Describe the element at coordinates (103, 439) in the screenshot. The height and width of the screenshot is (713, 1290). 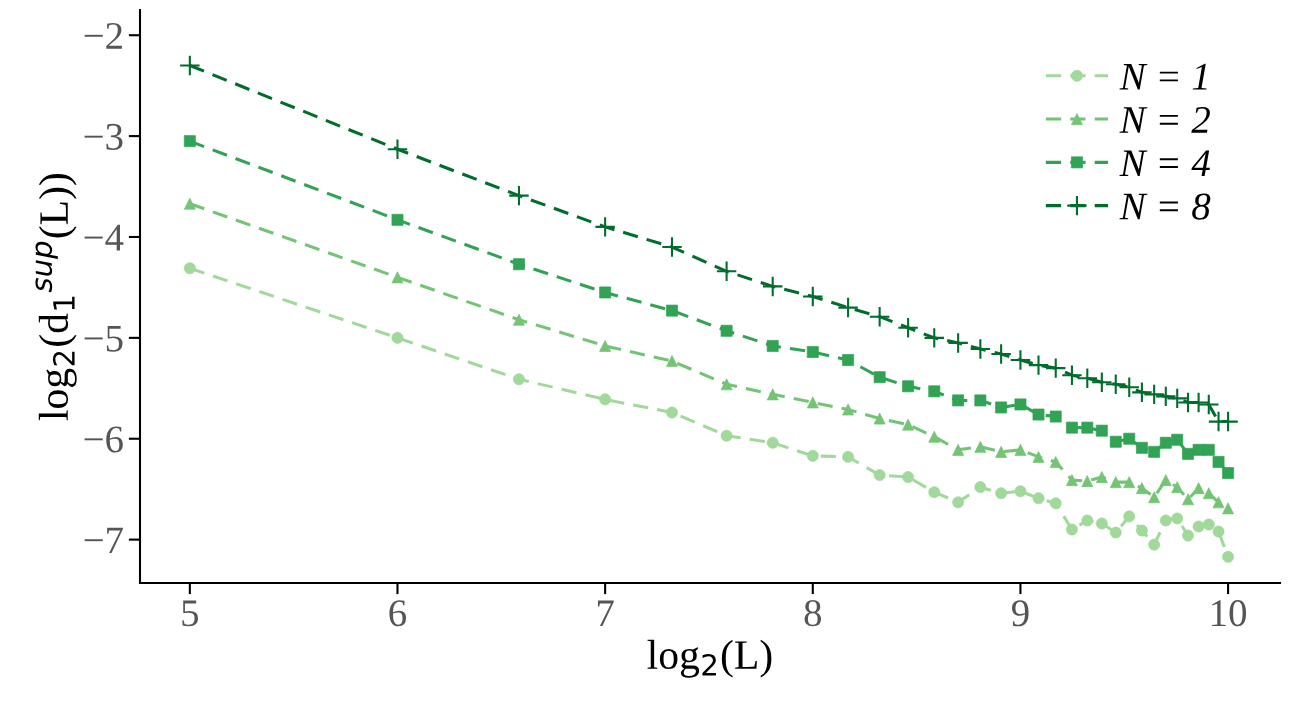
I see `y-tick-label: −6` at that location.